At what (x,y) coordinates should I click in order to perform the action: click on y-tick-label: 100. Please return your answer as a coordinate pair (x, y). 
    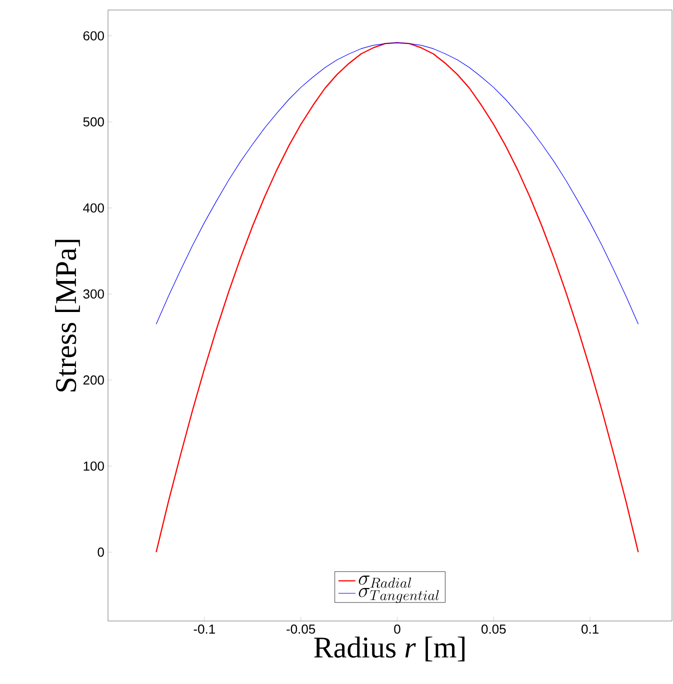
    Looking at the image, I should click on (94, 466).